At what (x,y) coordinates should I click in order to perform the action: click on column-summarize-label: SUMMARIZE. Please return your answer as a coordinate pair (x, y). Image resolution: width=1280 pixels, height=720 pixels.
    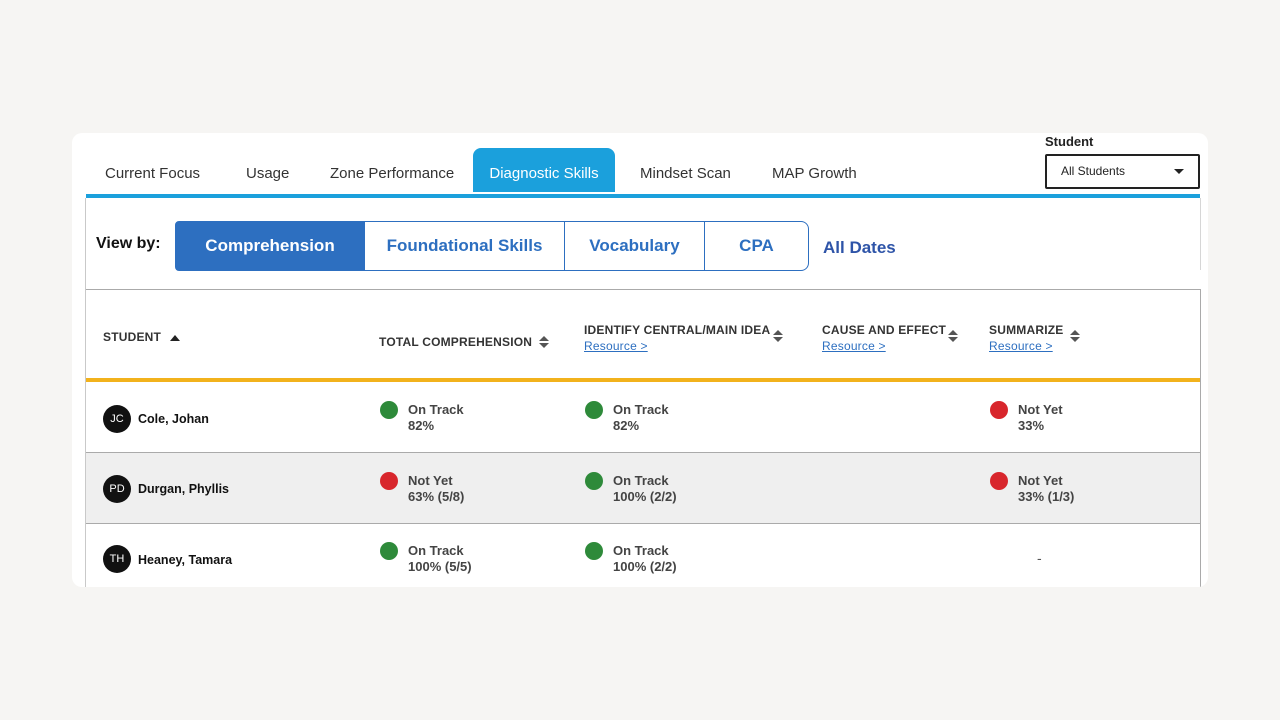
    Looking at the image, I should click on (1026, 330).